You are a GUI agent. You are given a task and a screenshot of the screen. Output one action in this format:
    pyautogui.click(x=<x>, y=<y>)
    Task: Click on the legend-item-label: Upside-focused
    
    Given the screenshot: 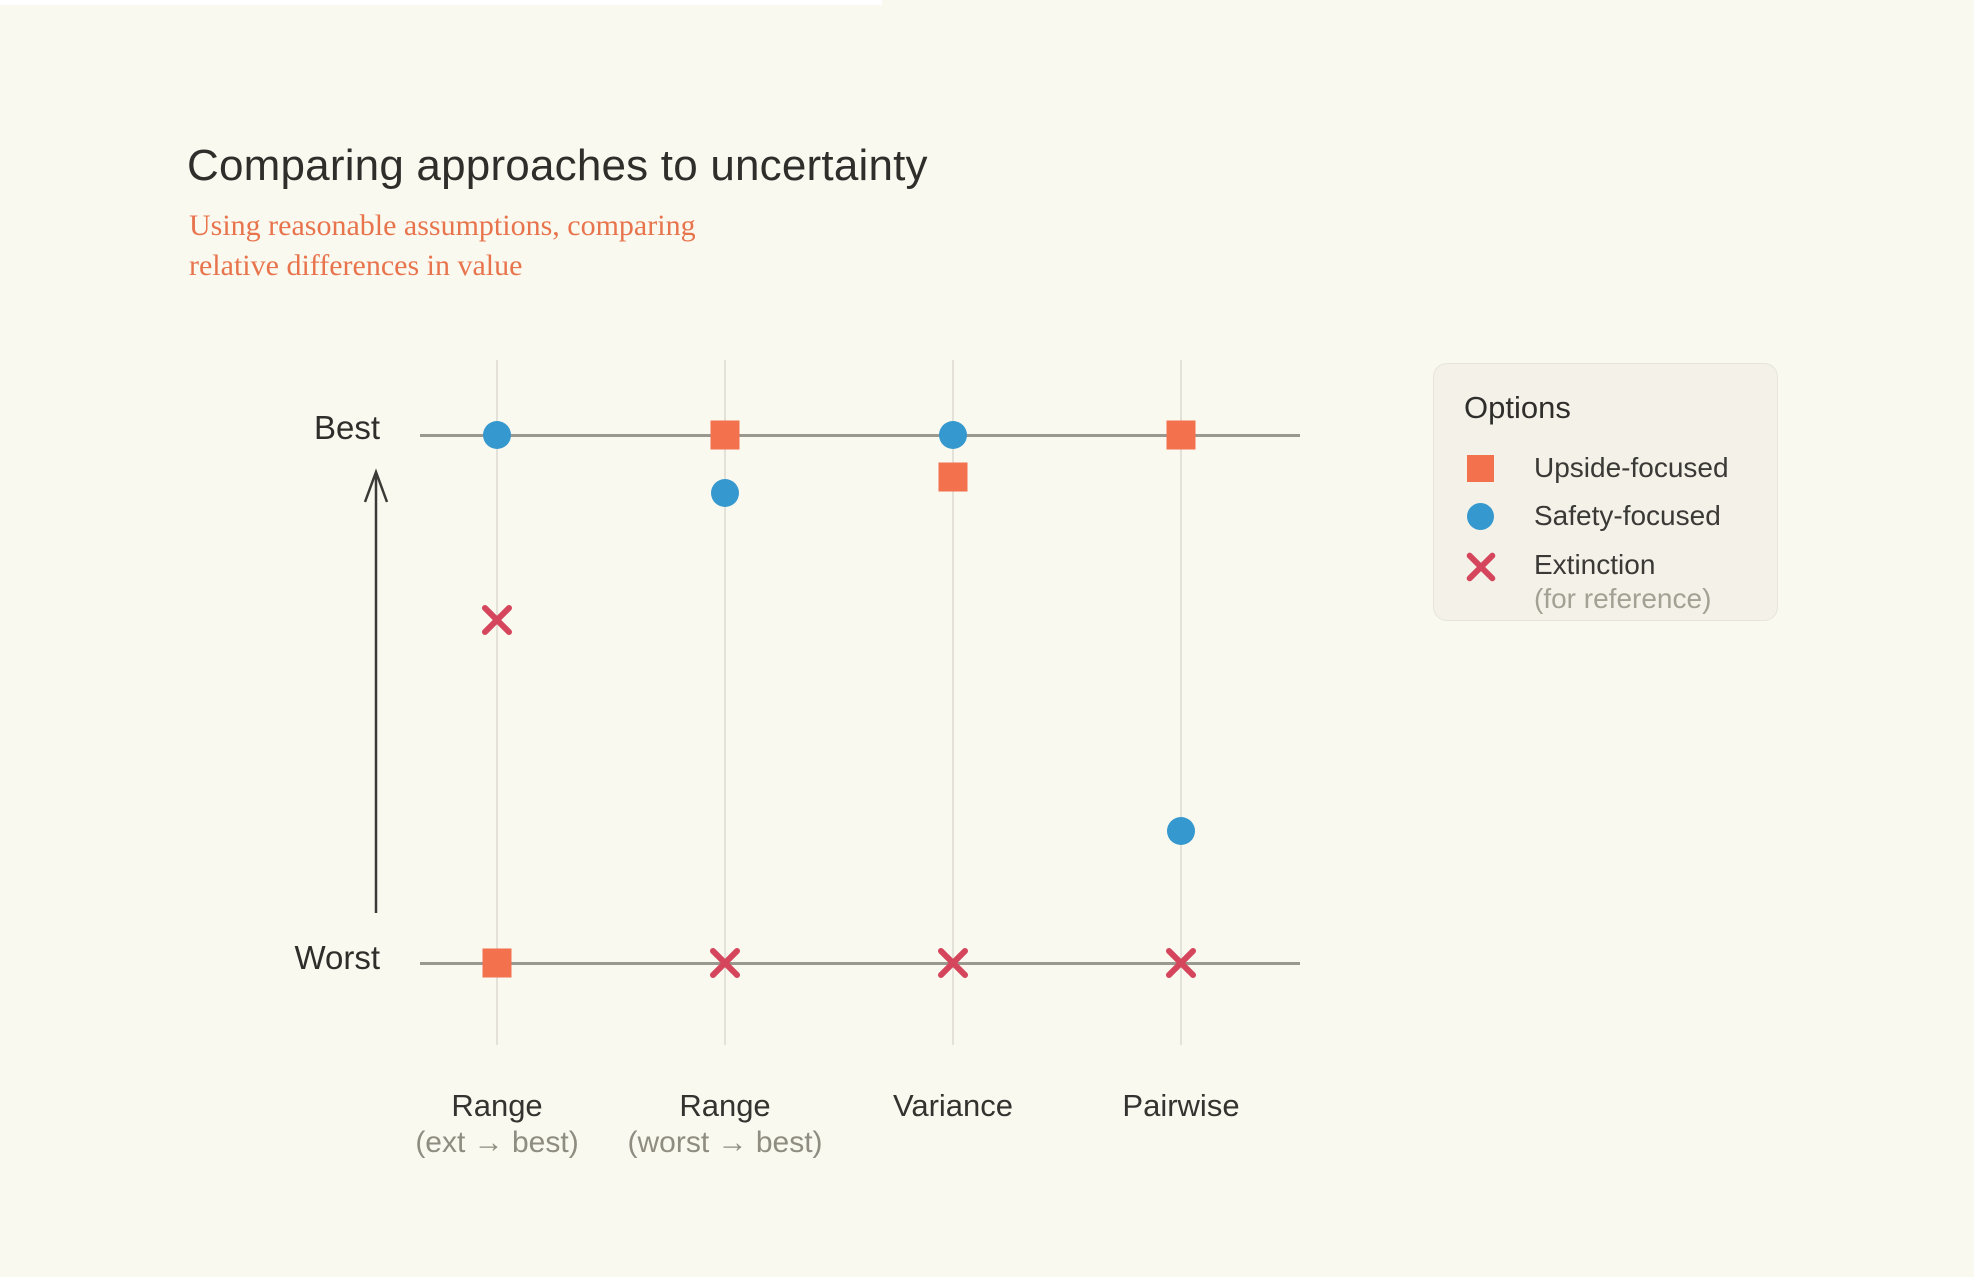 What is the action you would take?
    pyautogui.click(x=1631, y=467)
    